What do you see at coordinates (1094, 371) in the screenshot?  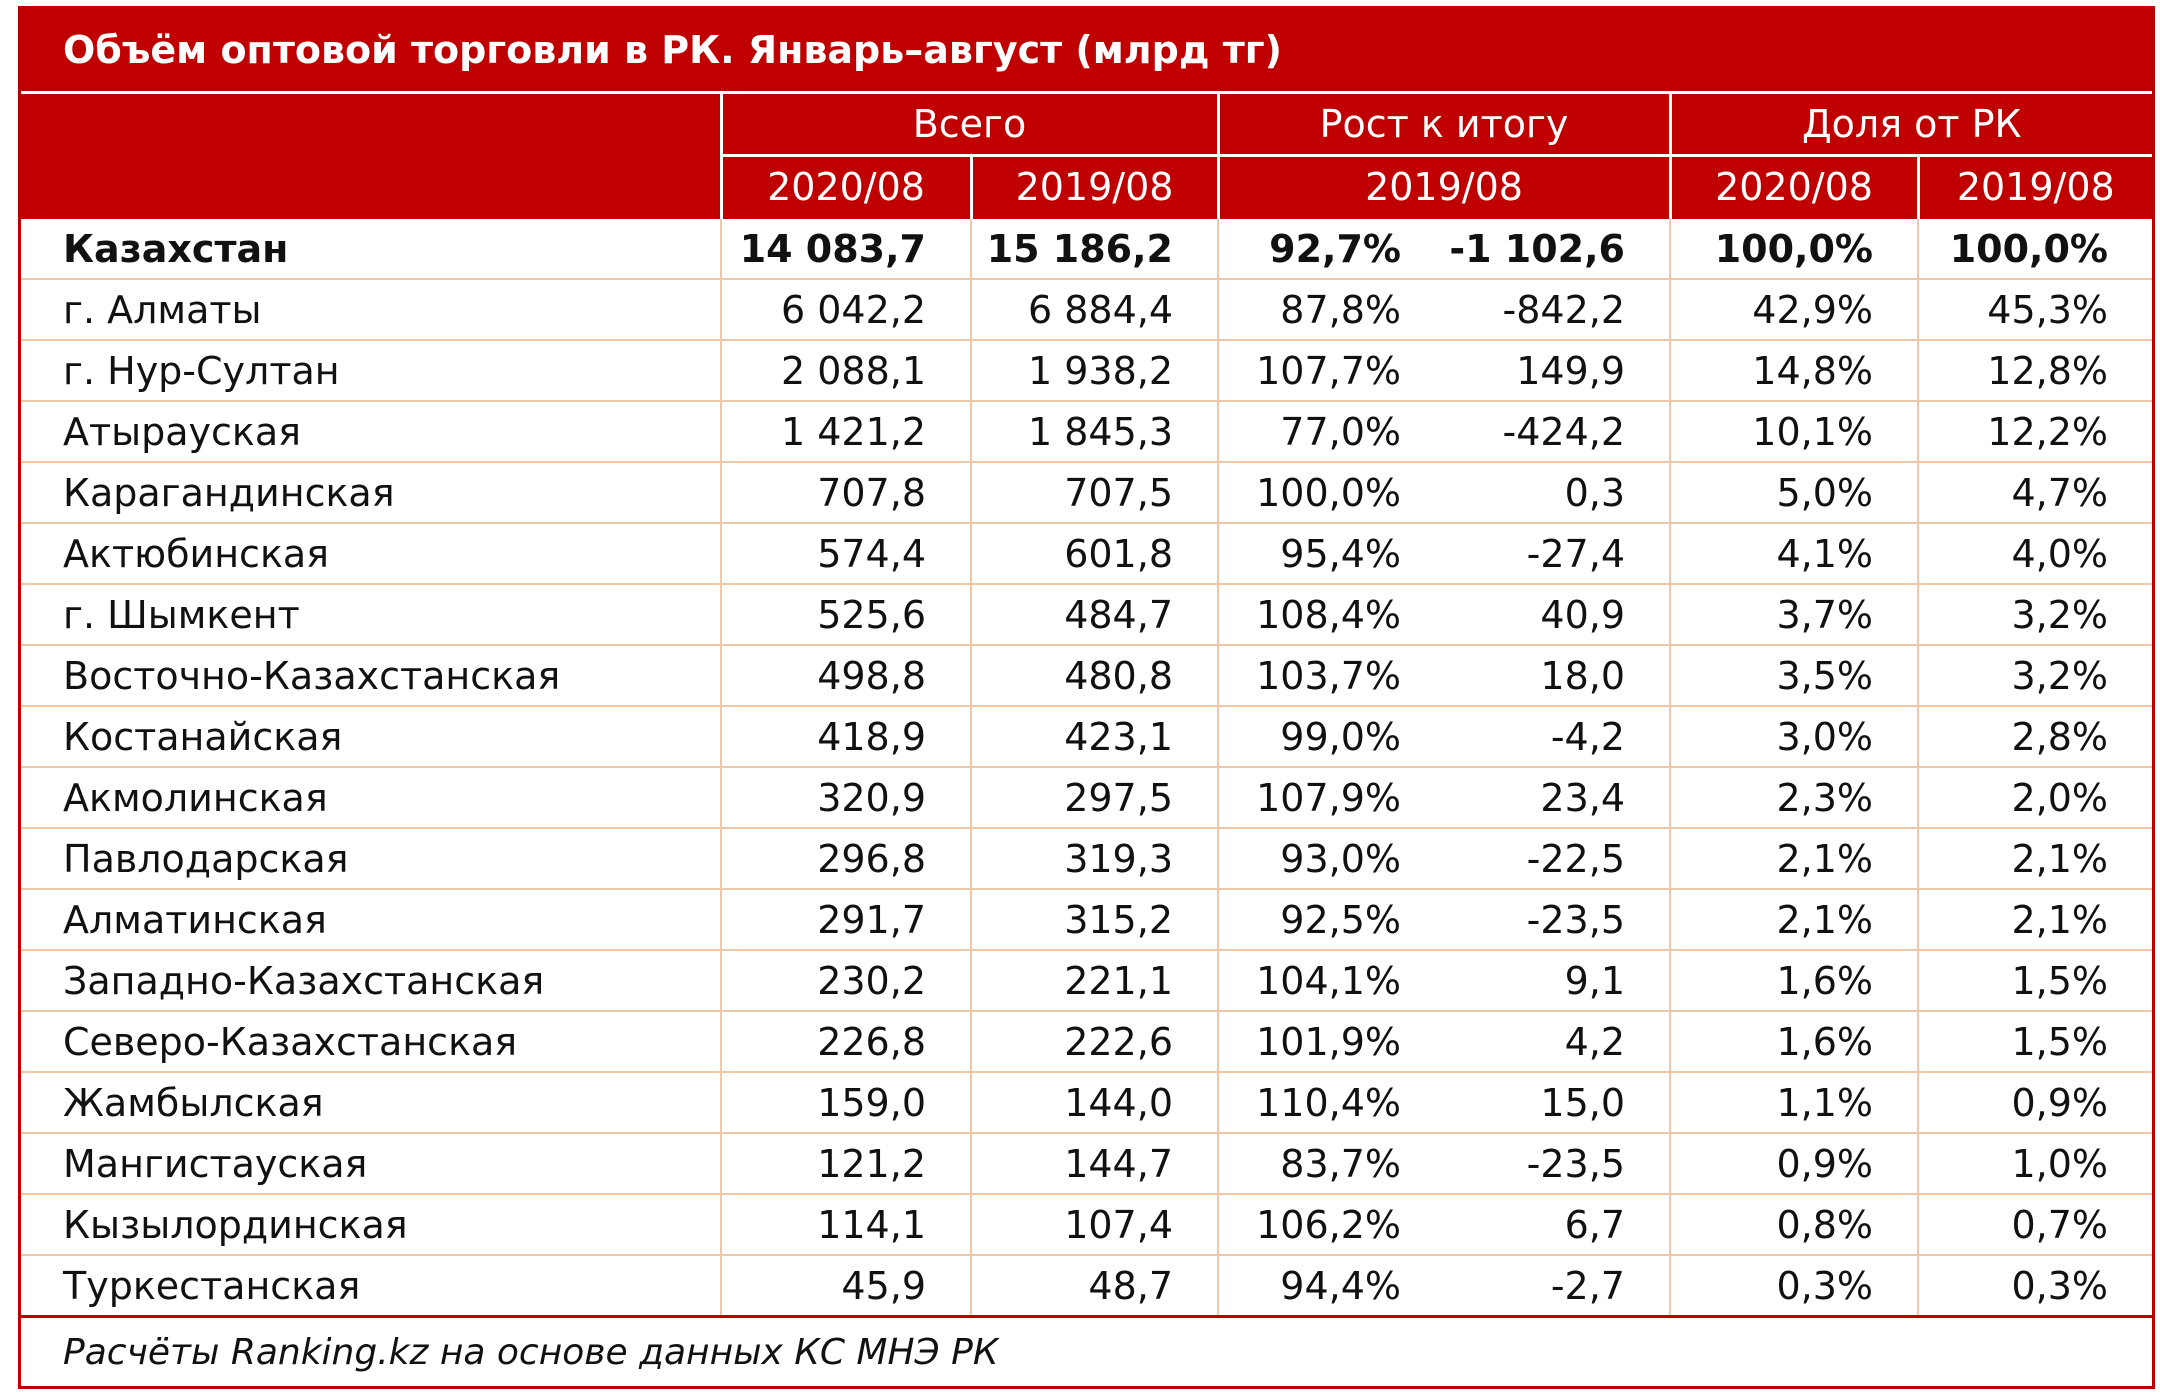 I see `volume-2019-cell: 1 938,2` at bounding box center [1094, 371].